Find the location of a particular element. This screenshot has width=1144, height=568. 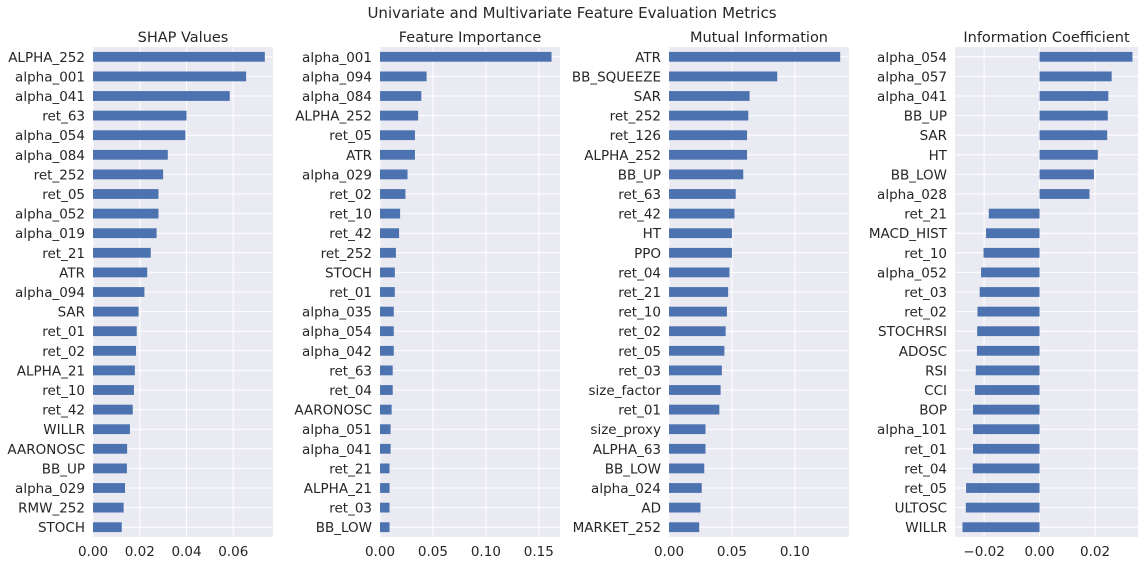

category-label: ret_10 is located at coordinates (63, 391).